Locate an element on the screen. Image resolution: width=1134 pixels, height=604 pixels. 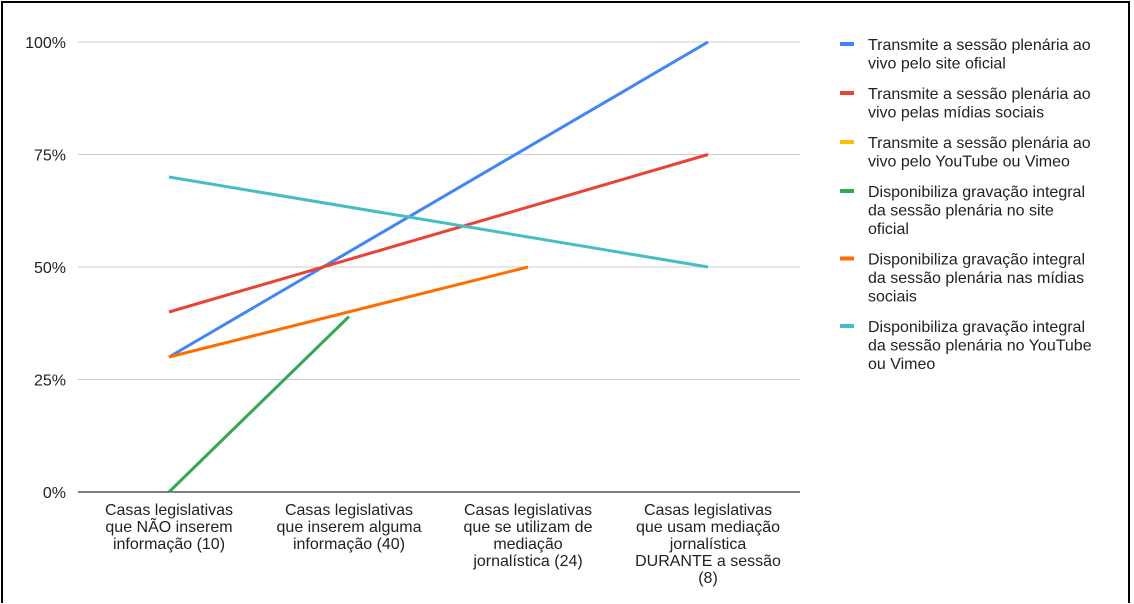
legend-label-line: vivo pelas mídias sociais is located at coordinates (956, 113).